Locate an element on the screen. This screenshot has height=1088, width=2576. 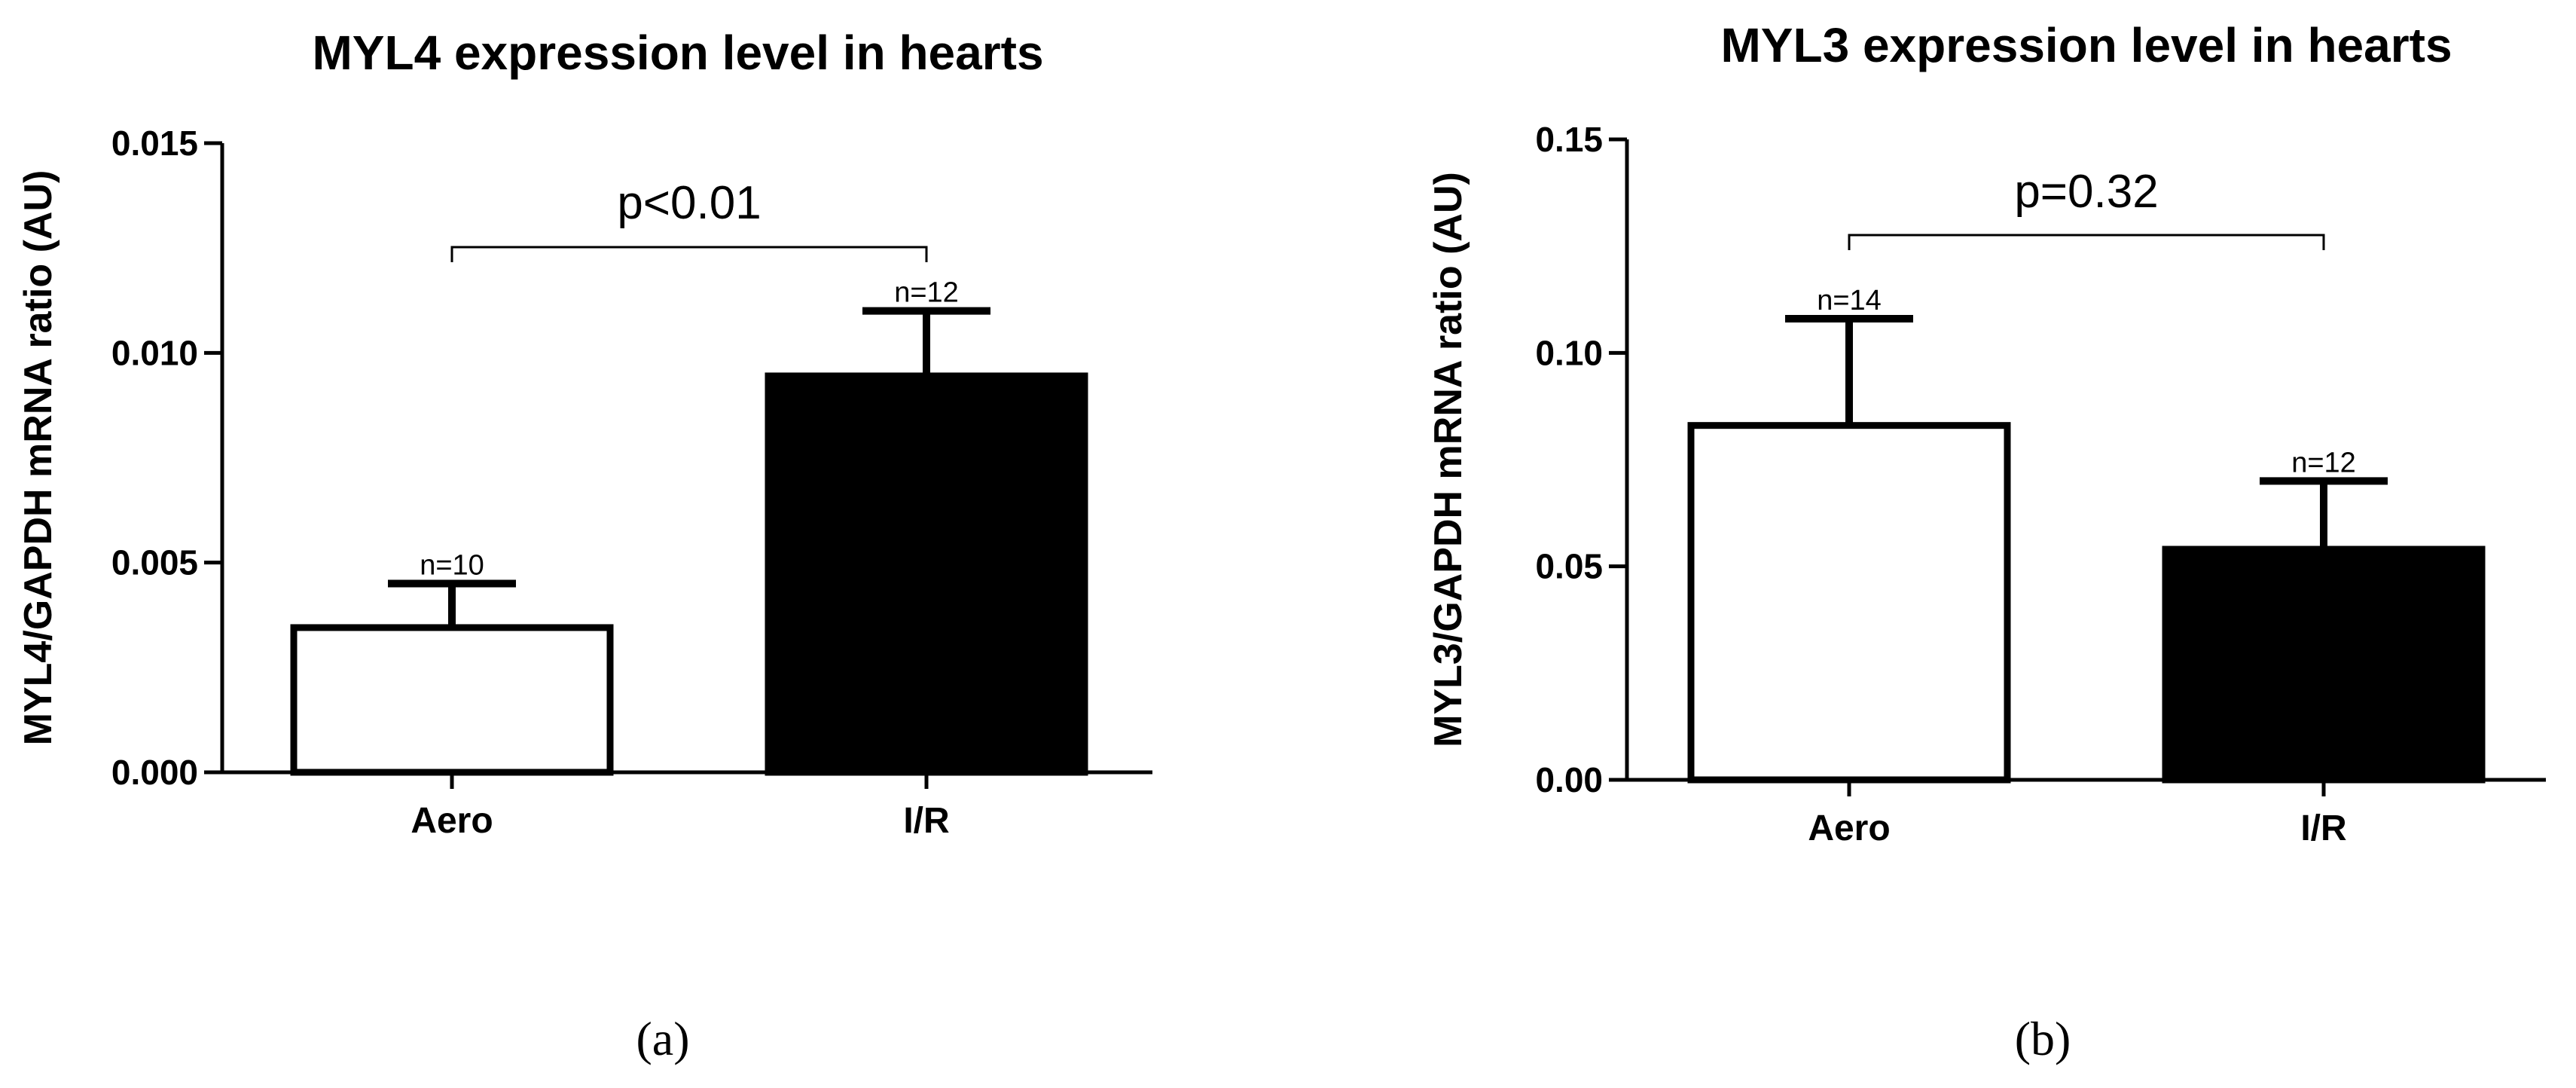
p-value-label: p<0.01 is located at coordinates (689, 203).